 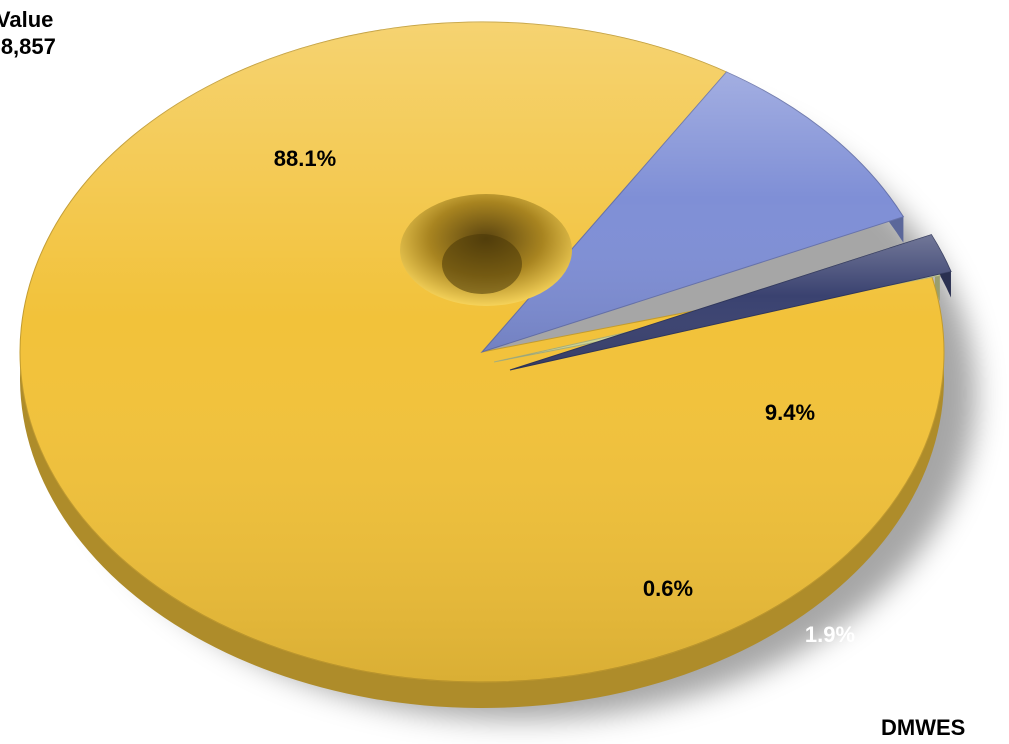 What do you see at coordinates (482, 264) in the screenshot?
I see `donut-hole-inner` at bounding box center [482, 264].